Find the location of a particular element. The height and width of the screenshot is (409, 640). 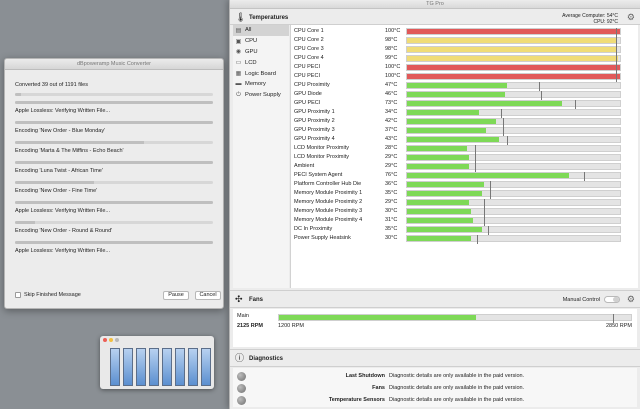

toggle-knob is located at coordinates (616, 299).